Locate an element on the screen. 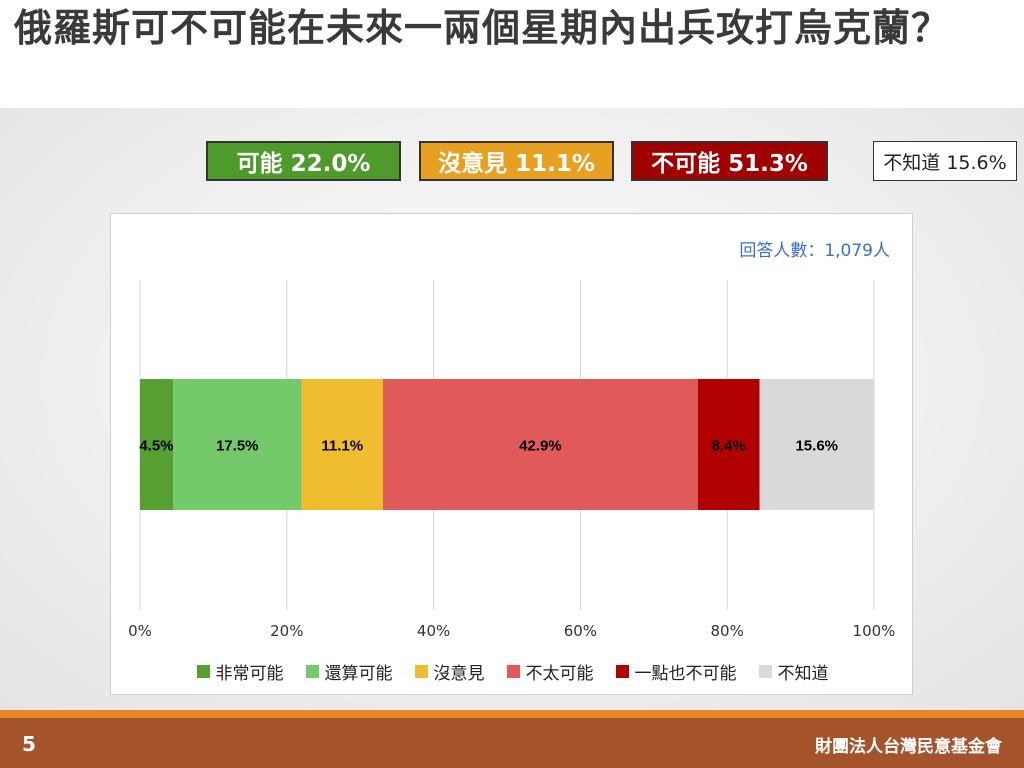 This screenshot has height=768, width=1024. summary-unknown-box: 不知道 15.6% is located at coordinates (945, 161).